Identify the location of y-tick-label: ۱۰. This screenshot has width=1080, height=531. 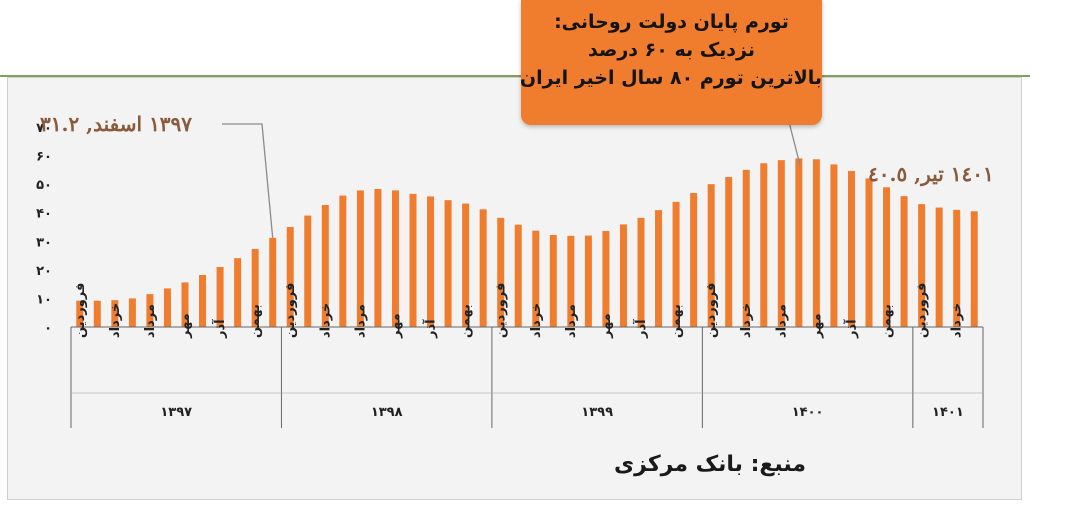
(44, 299).